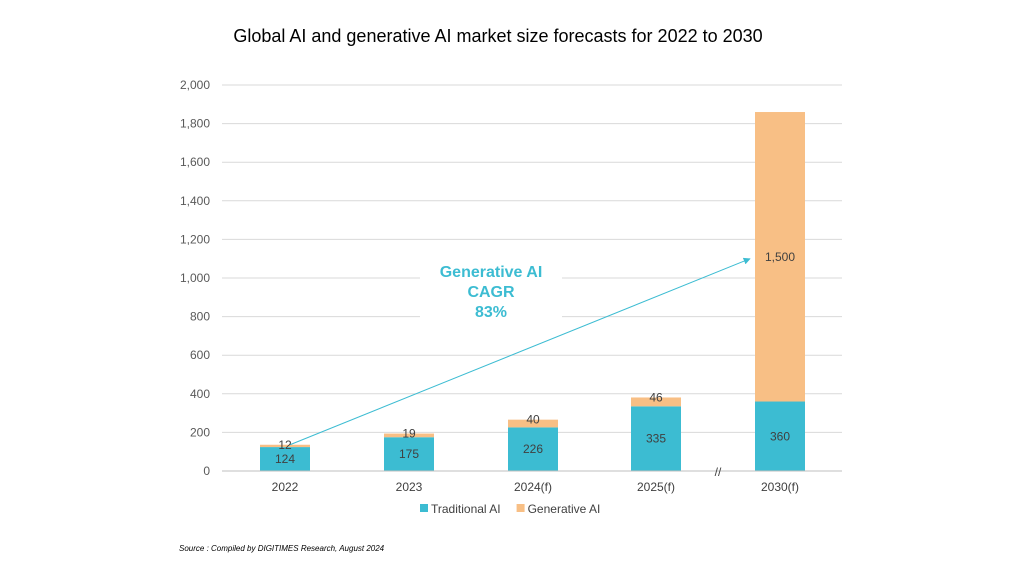 The image size is (1024, 576). I want to click on bar-generative-ai-2023, so click(409, 435).